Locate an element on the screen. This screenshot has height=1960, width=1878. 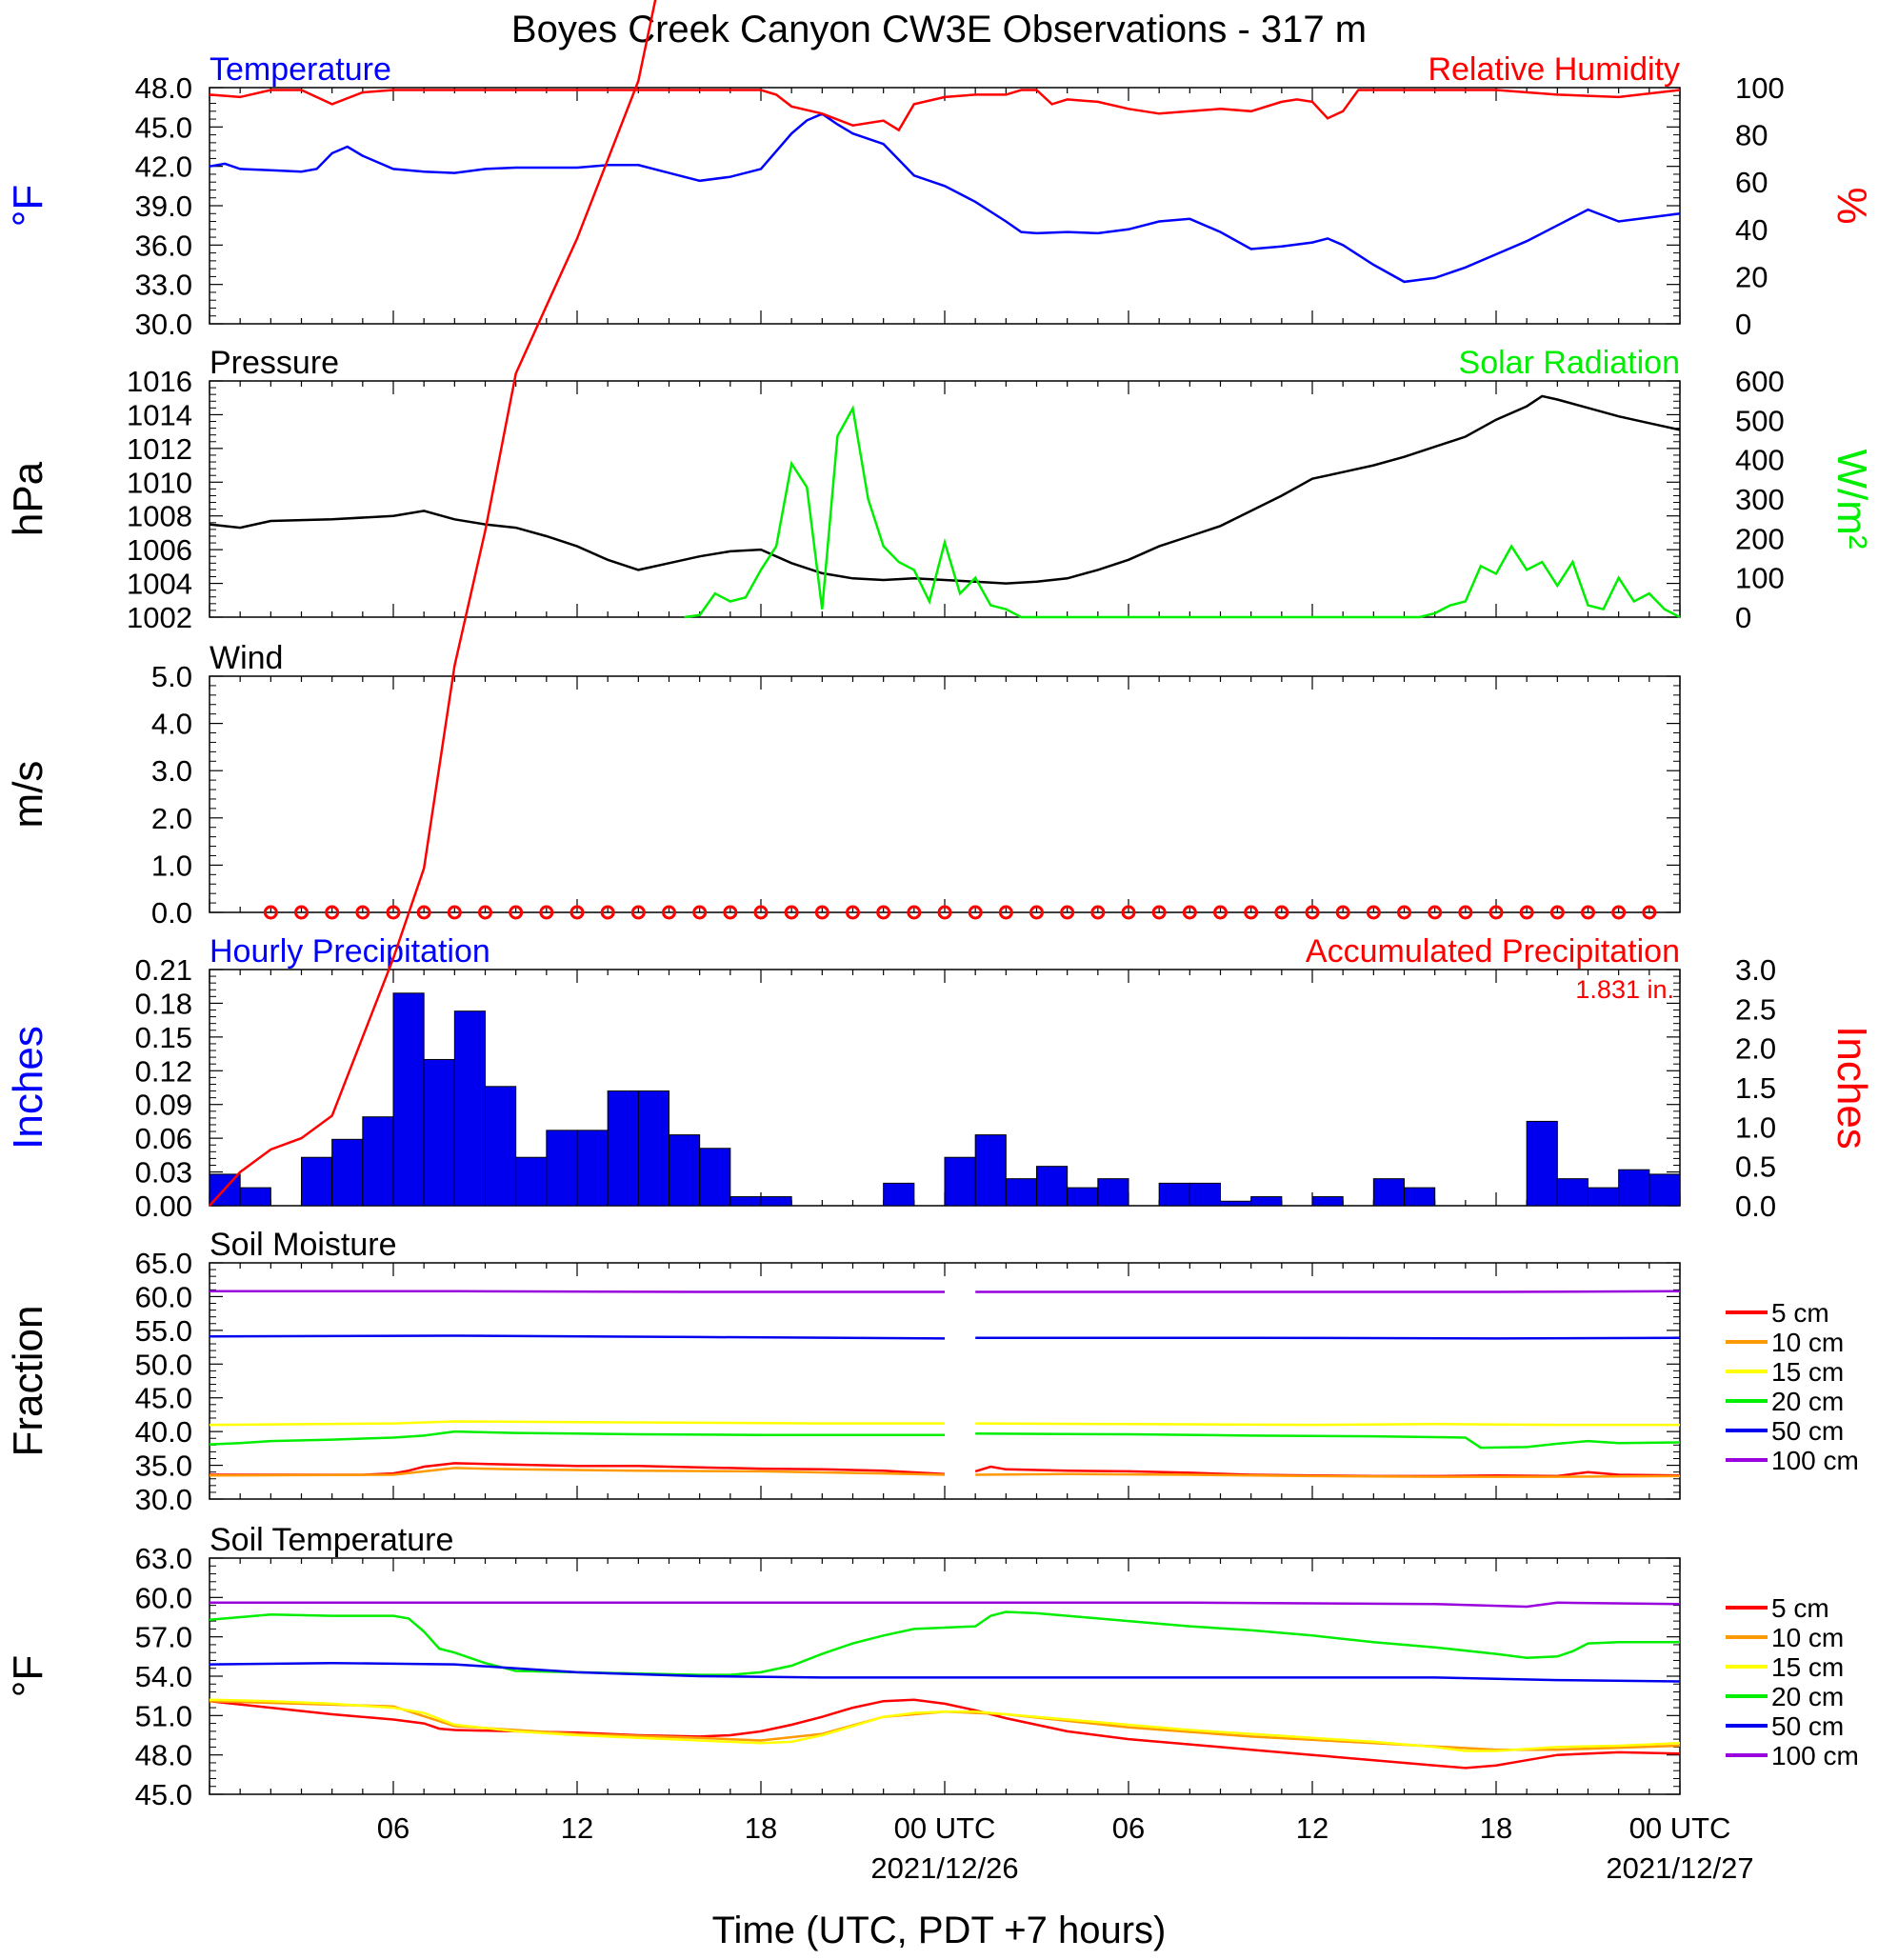
y-axis-title-left: m/s is located at coordinates (28, 795).